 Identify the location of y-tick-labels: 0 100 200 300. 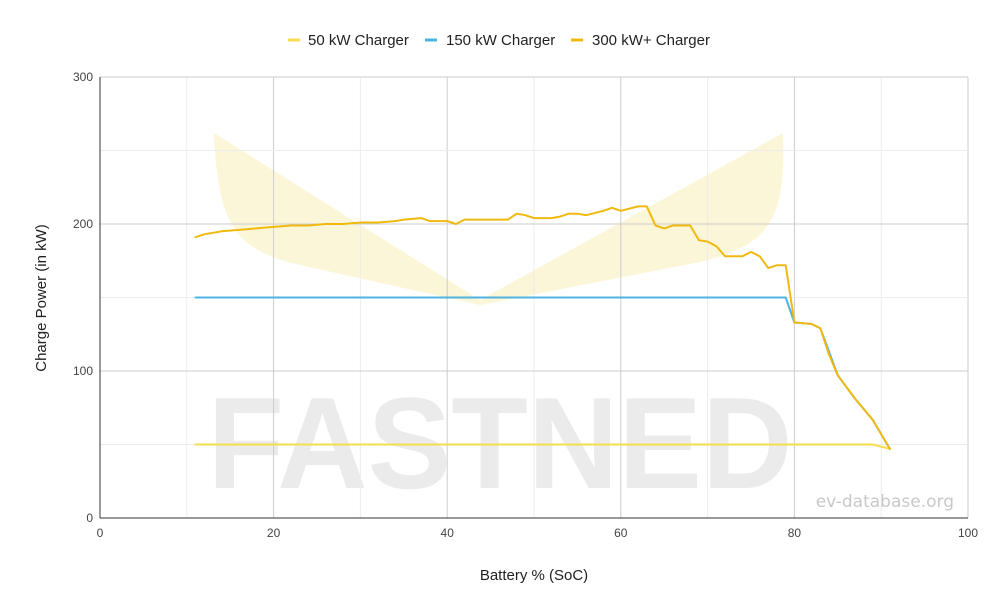
(83, 297).